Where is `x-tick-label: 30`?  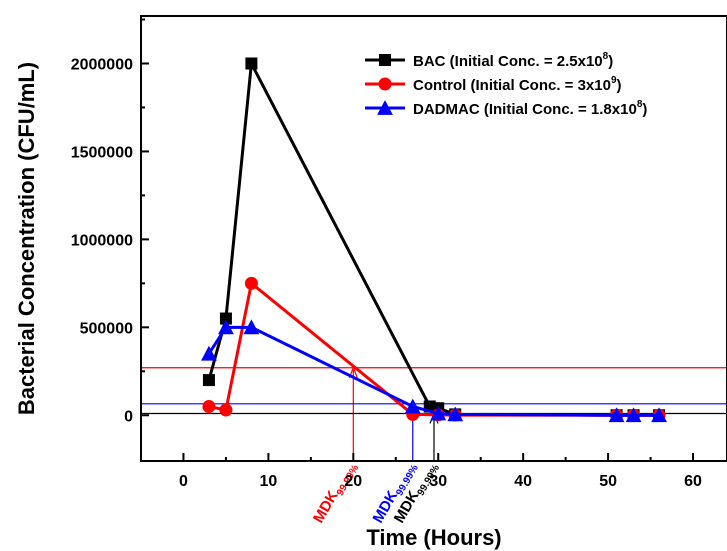
x-tick-label: 30 is located at coordinates (438, 481).